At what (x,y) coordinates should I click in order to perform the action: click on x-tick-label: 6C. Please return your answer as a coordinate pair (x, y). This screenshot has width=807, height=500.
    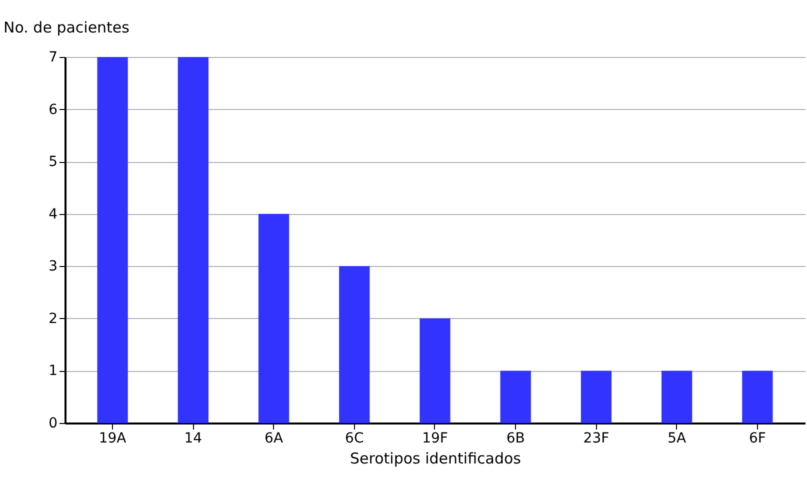
    Looking at the image, I should click on (354, 438).